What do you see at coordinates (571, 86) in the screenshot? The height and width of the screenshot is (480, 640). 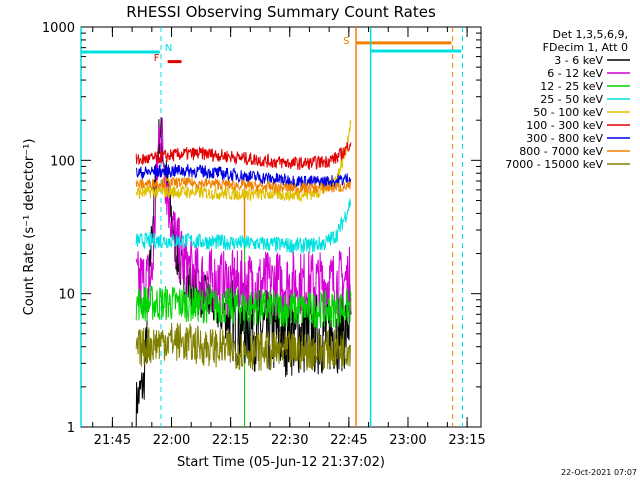 I see `legend-entry-label: 12 - 25 keV` at bounding box center [571, 86].